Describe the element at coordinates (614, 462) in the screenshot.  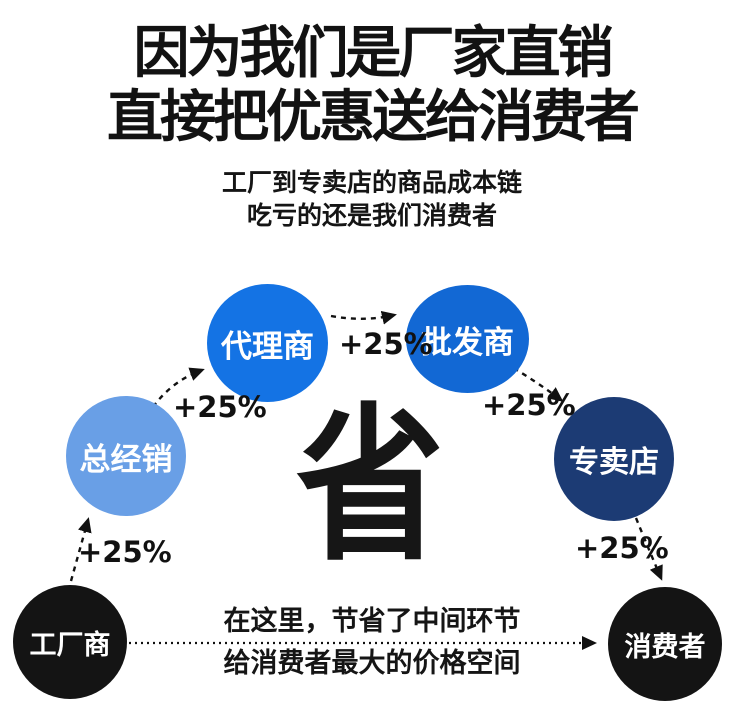
I see `node-exclusive-store-label: 专卖店` at that location.